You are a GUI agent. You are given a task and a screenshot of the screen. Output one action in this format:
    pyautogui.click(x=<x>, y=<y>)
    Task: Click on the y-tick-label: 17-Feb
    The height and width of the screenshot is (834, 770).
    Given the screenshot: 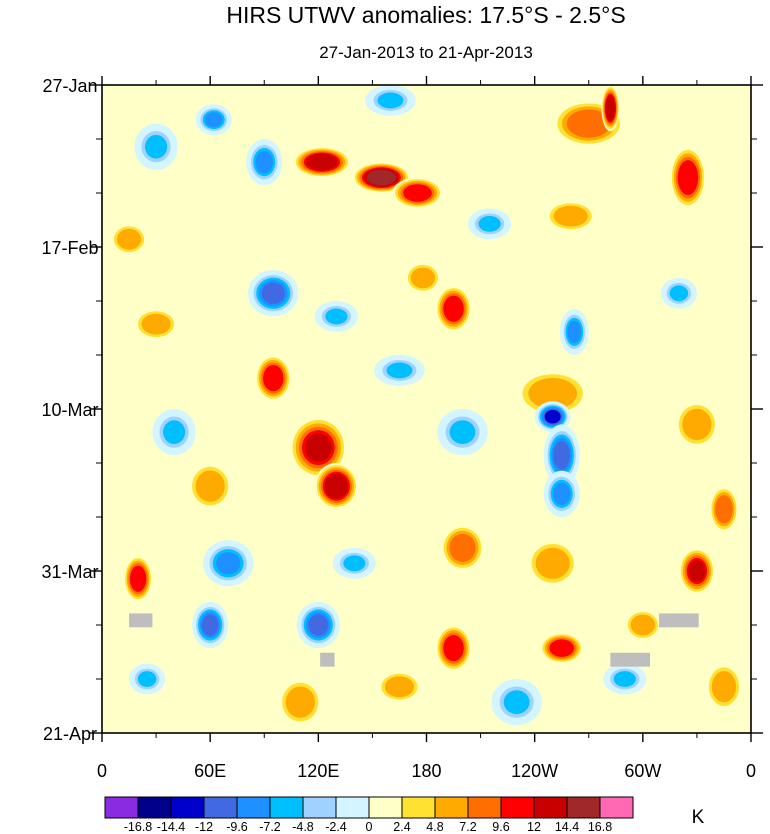 What is the action you would take?
    pyautogui.click(x=69, y=248)
    